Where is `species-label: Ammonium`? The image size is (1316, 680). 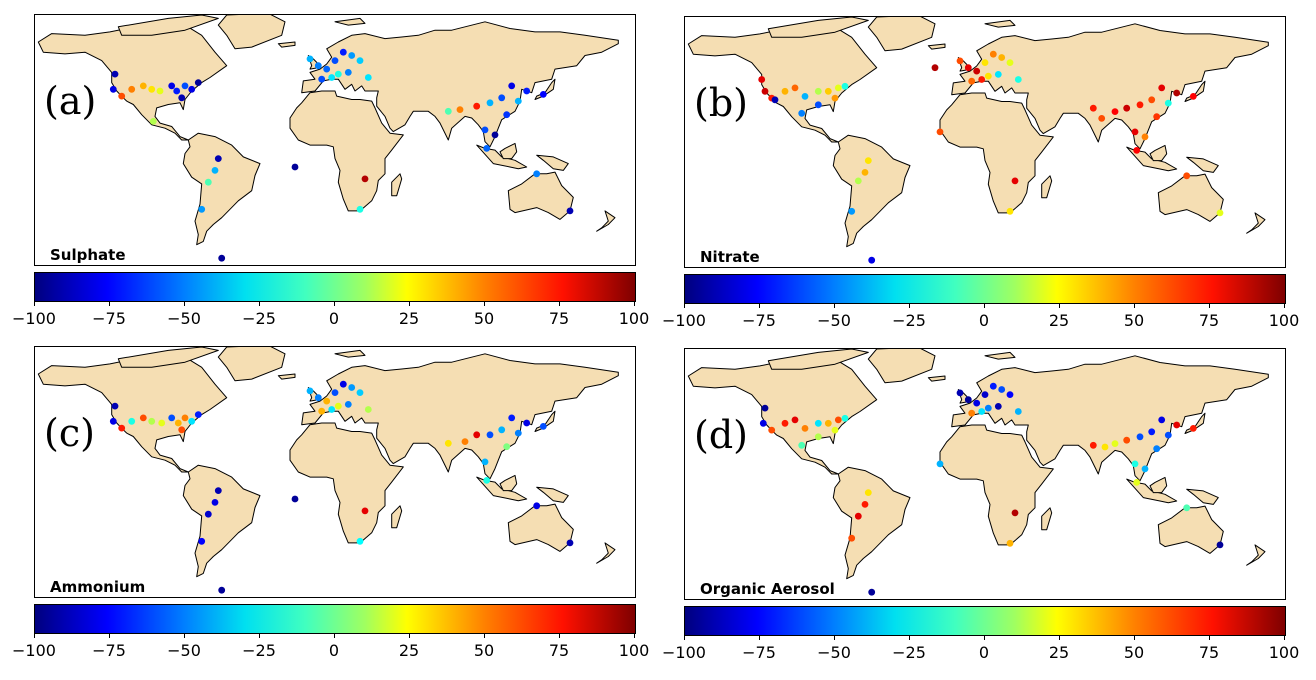
species-label: Ammonium is located at coordinates (98, 587).